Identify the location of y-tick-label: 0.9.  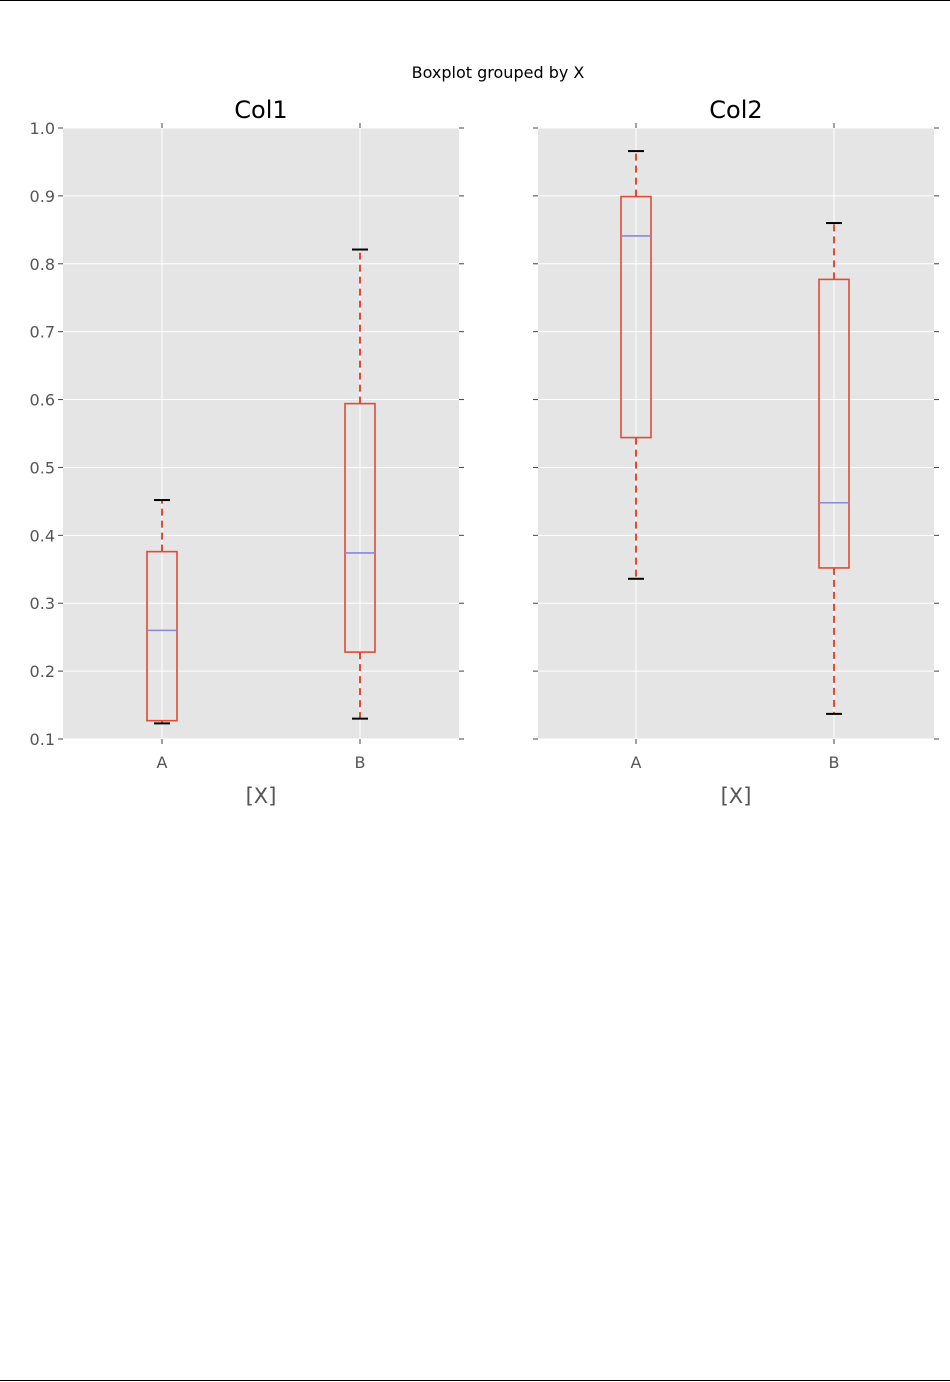
(42, 196).